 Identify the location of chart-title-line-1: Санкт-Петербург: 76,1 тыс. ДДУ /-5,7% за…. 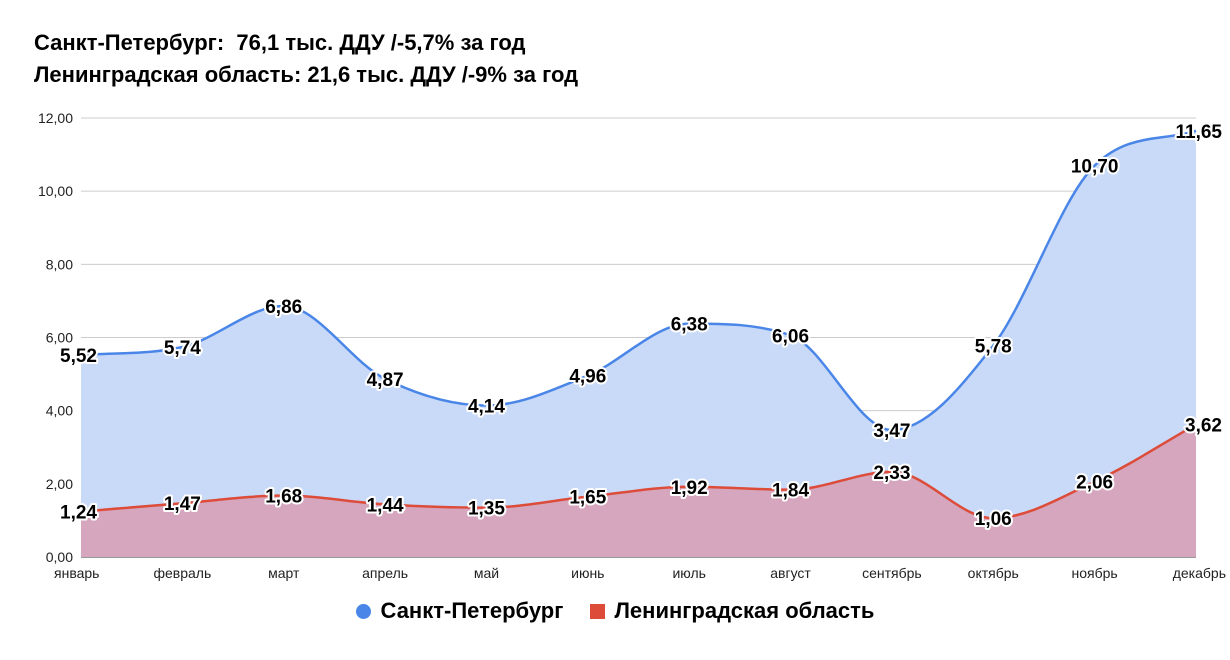
(280, 42).